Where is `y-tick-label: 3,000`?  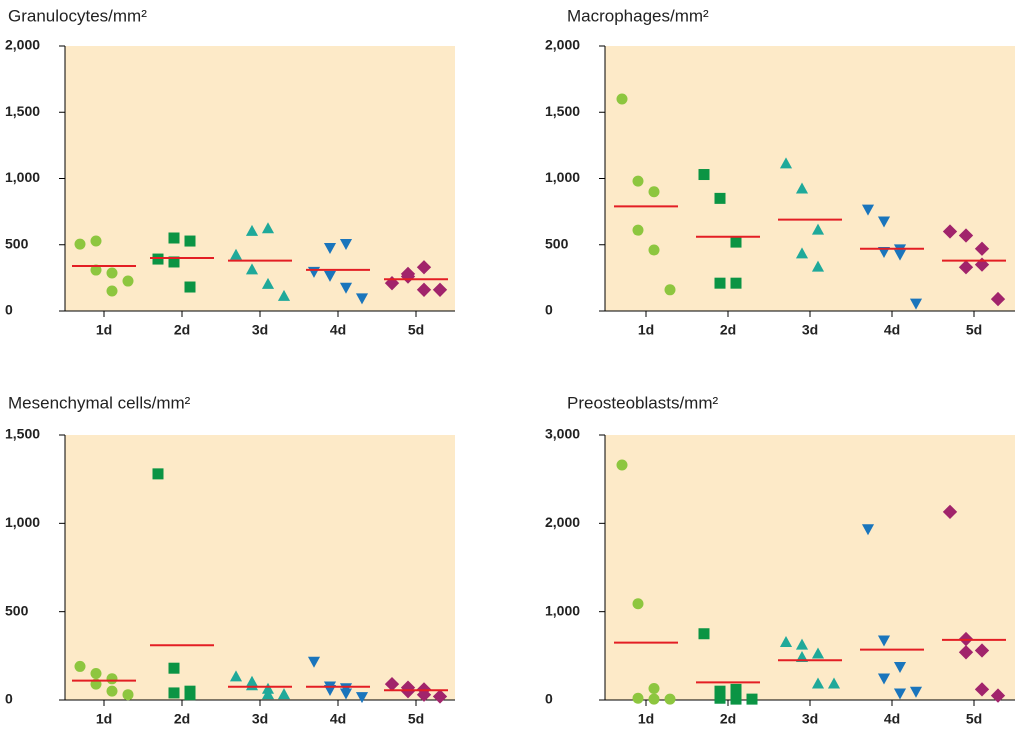 y-tick-label: 3,000 is located at coordinates (562, 434).